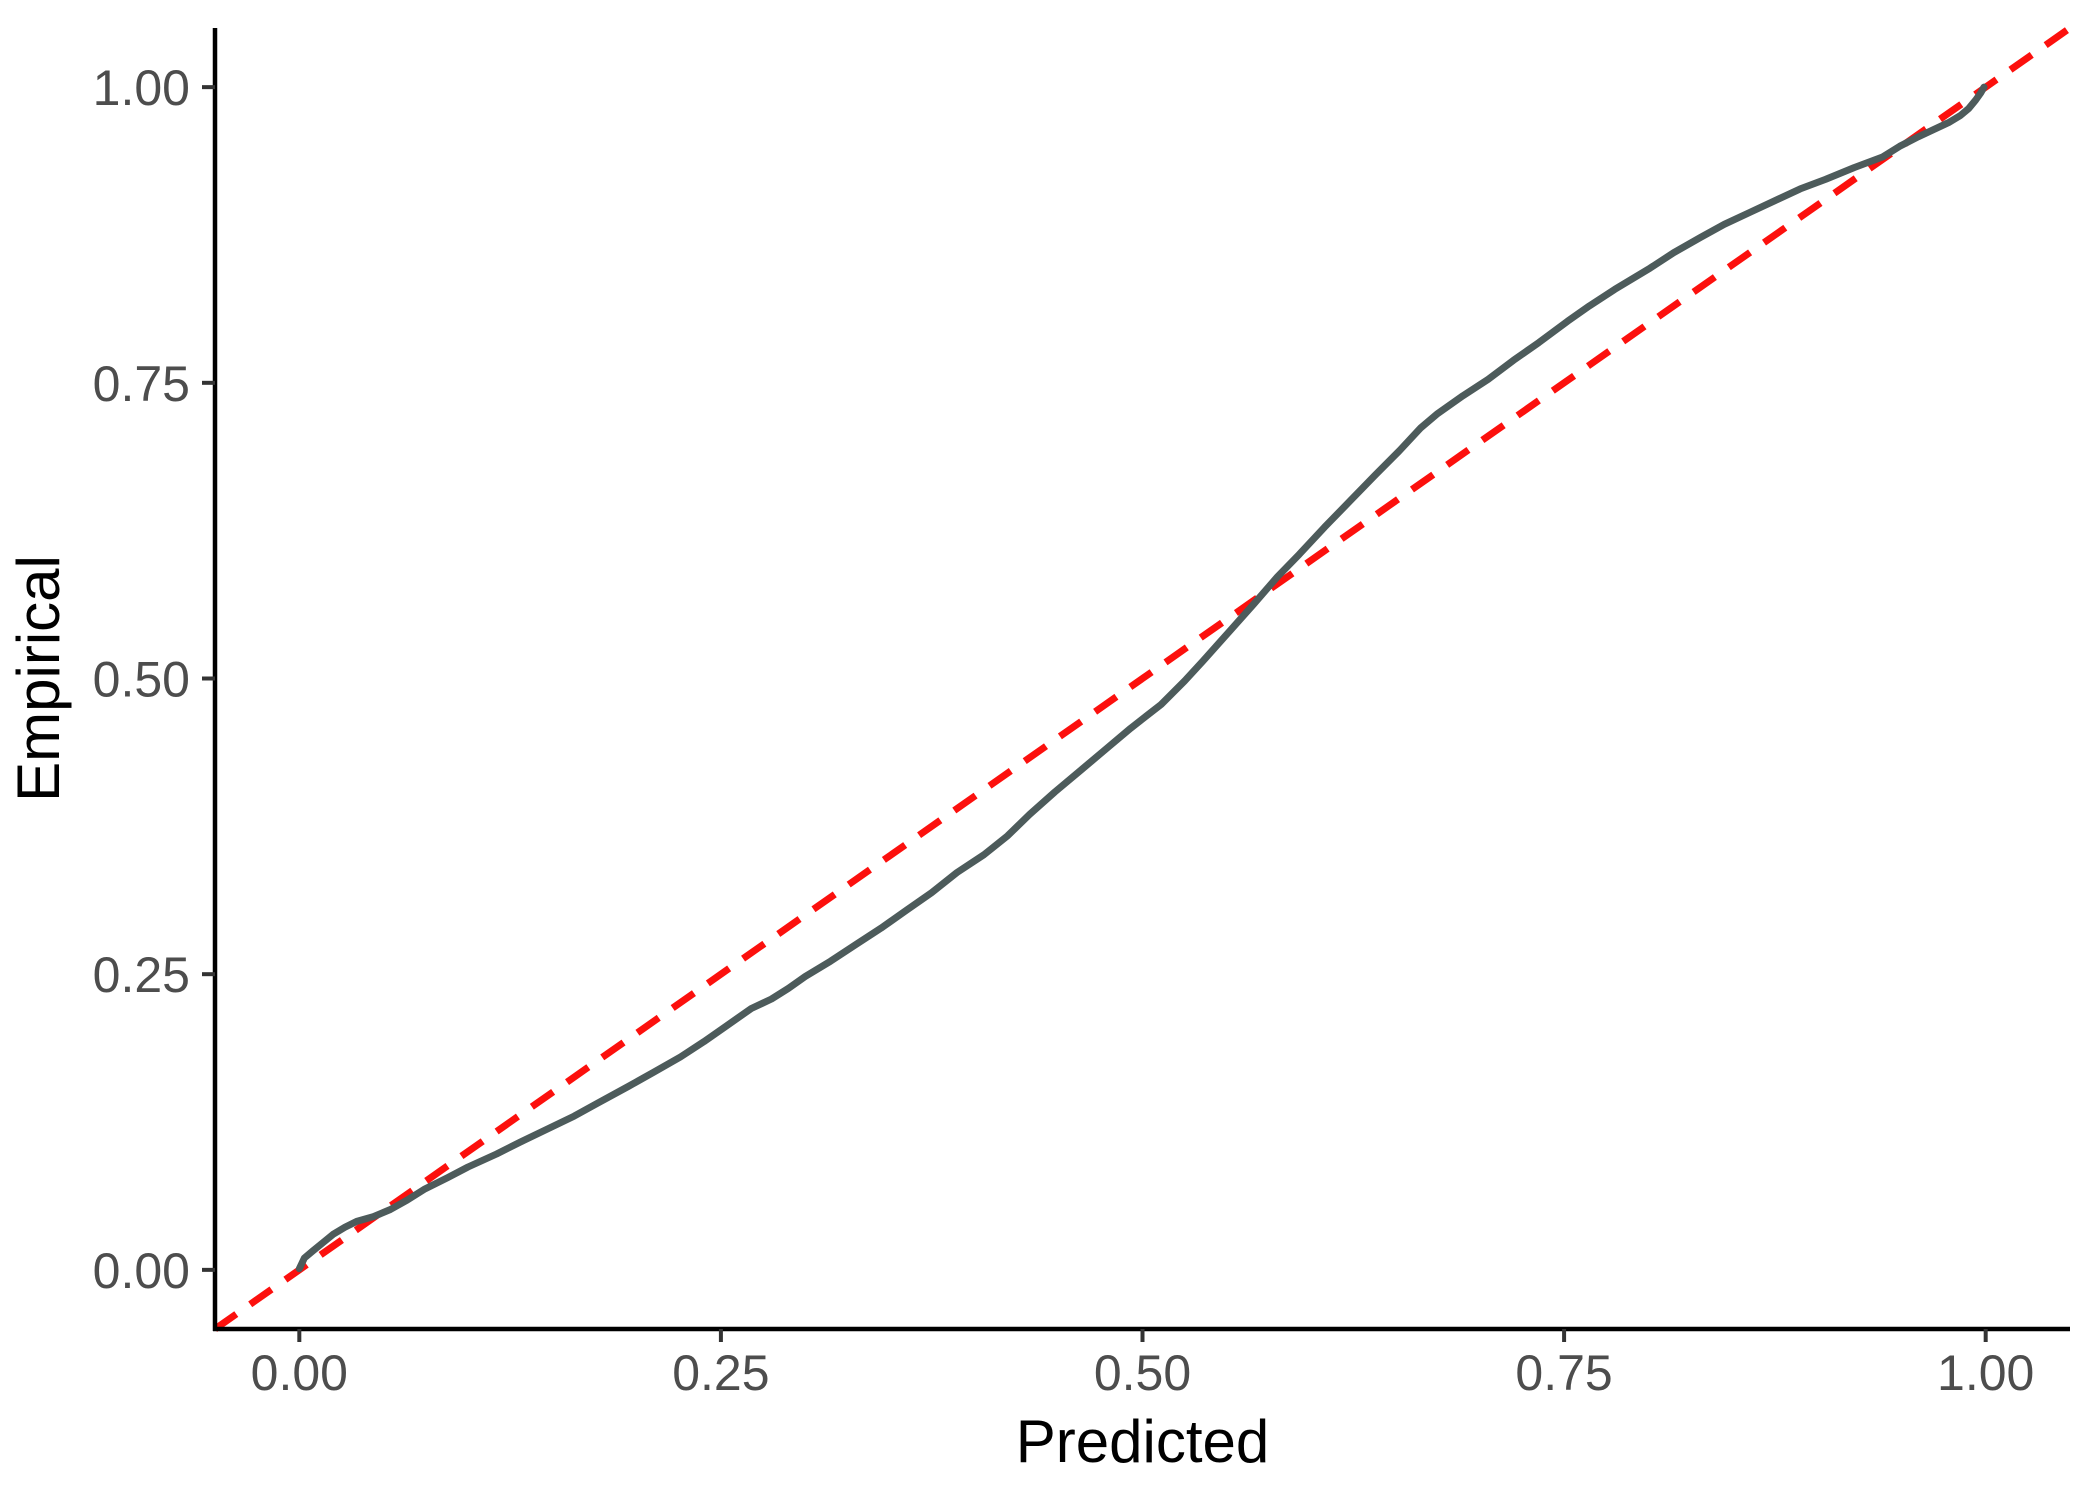 This screenshot has width=2099, height=1504. Describe the element at coordinates (38, 678) in the screenshot. I see `y-axis-title: Empirical` at that location.